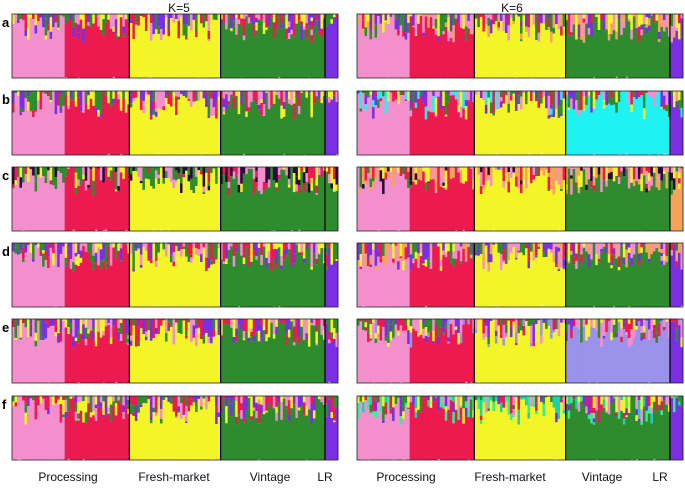 This screenshot has height=488, width=685. Describe the element at coordinates (602, 477) in the screenshot. I see `group-label-vintage-k6: Vintage` at that location.